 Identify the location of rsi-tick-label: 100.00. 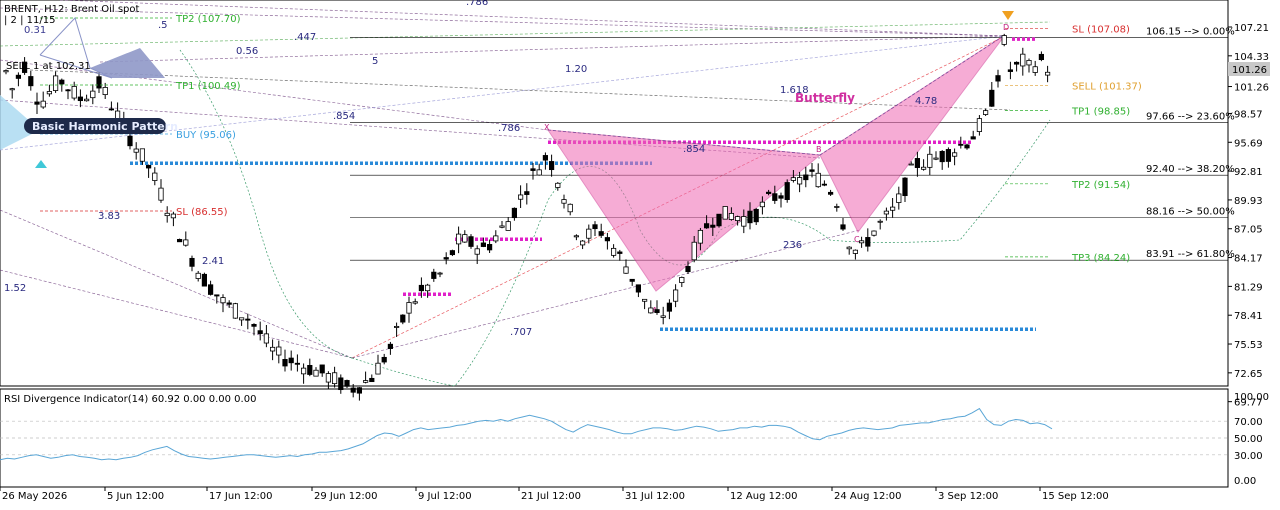
(1251, 397).